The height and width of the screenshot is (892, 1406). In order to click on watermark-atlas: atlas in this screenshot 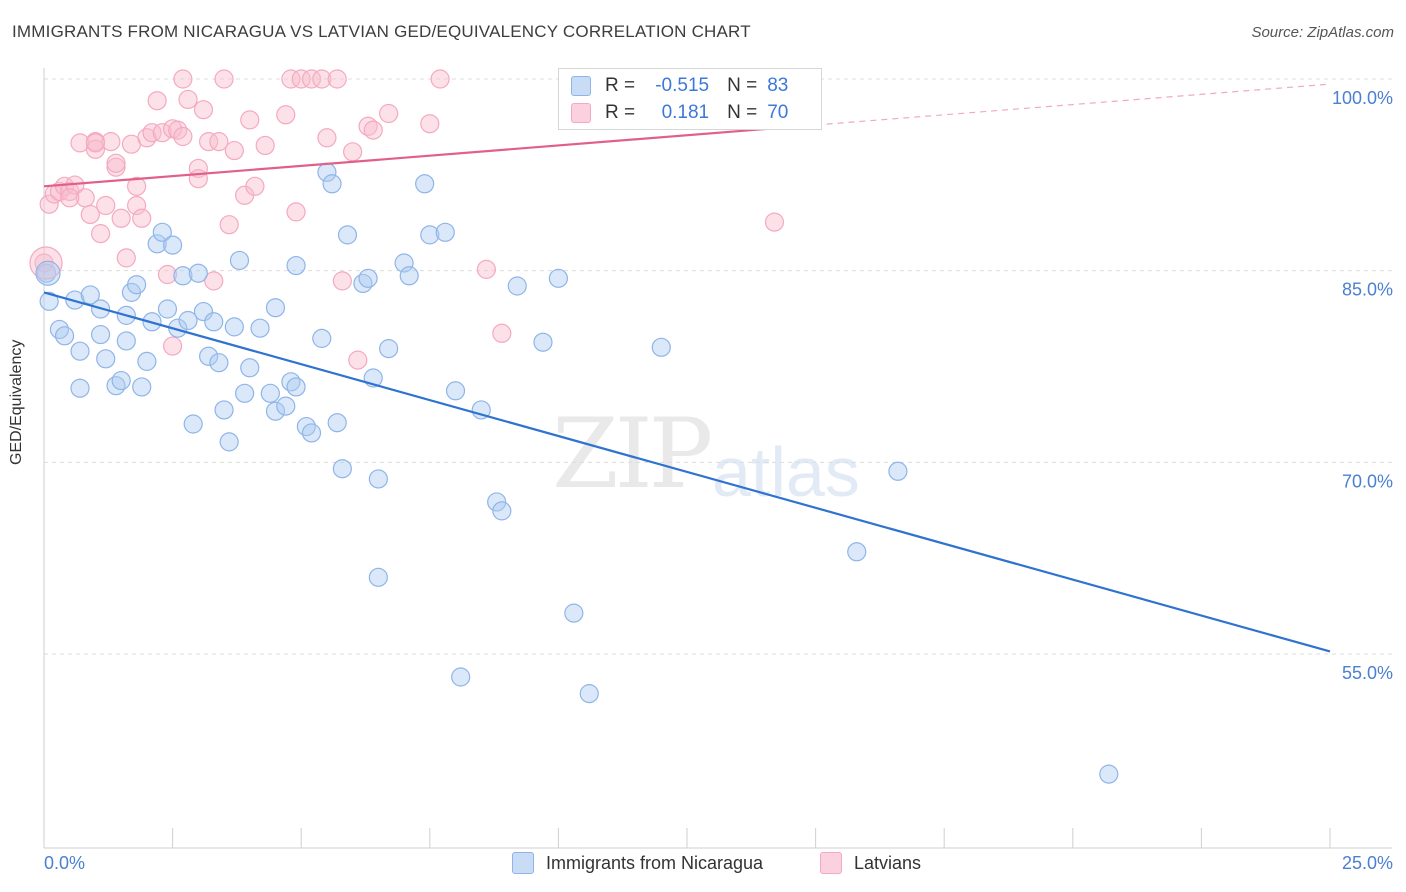, I will do `click(786, 472)`.